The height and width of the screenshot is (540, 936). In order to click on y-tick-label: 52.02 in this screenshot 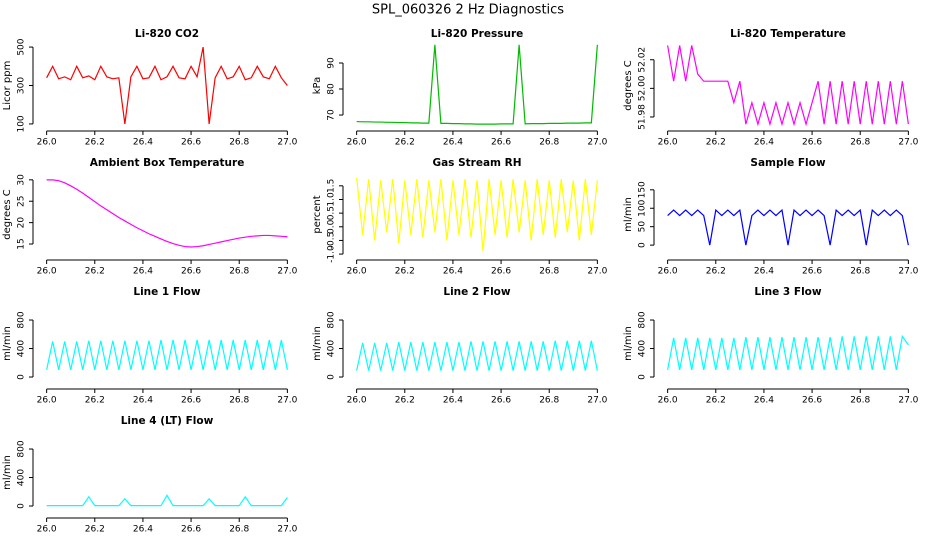, I will do `click(643, 60)`.